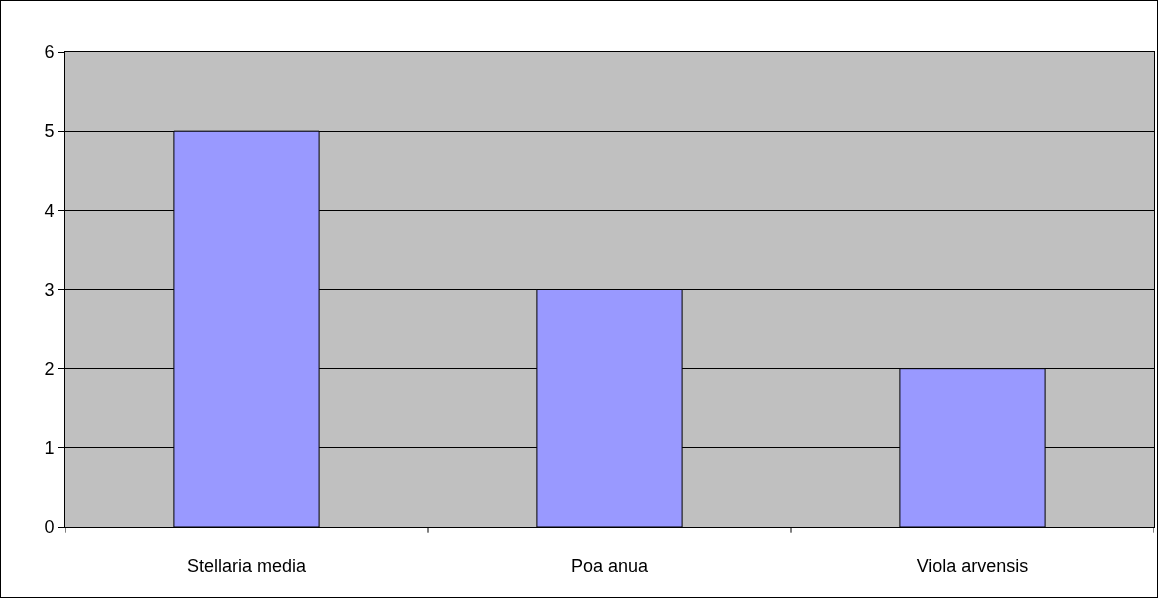  I want to click on y-tick-label: 3, so click(49, 289).